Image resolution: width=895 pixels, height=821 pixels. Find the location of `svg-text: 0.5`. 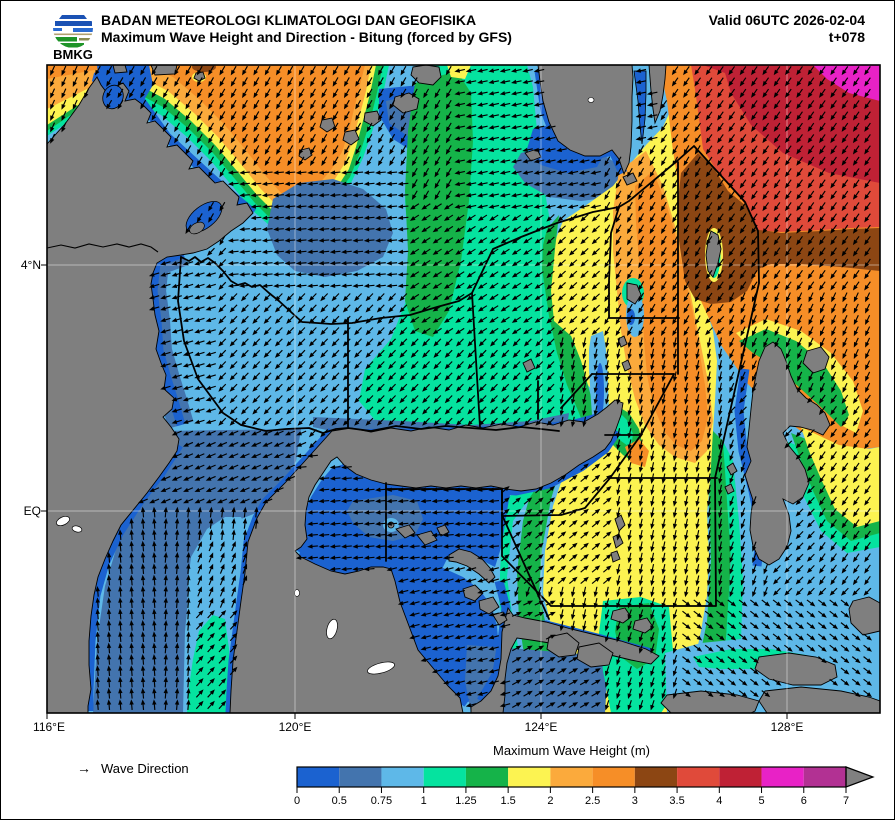

svg-text: 0.5 is located at coordinates (339, 801).